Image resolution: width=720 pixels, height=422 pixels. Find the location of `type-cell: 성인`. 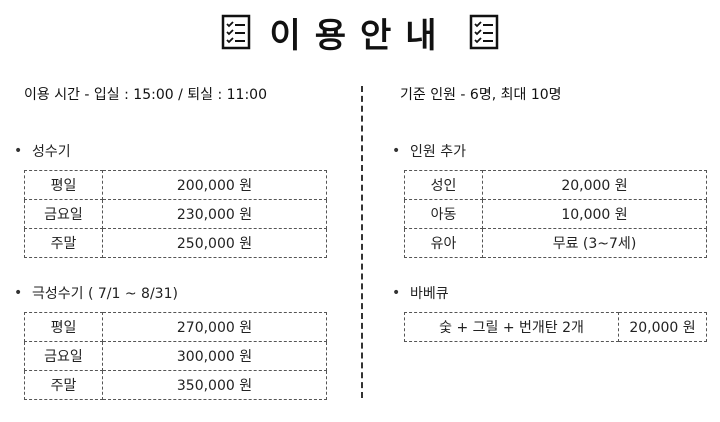

type-cell: 성인 is located at coordinates (443, 185).